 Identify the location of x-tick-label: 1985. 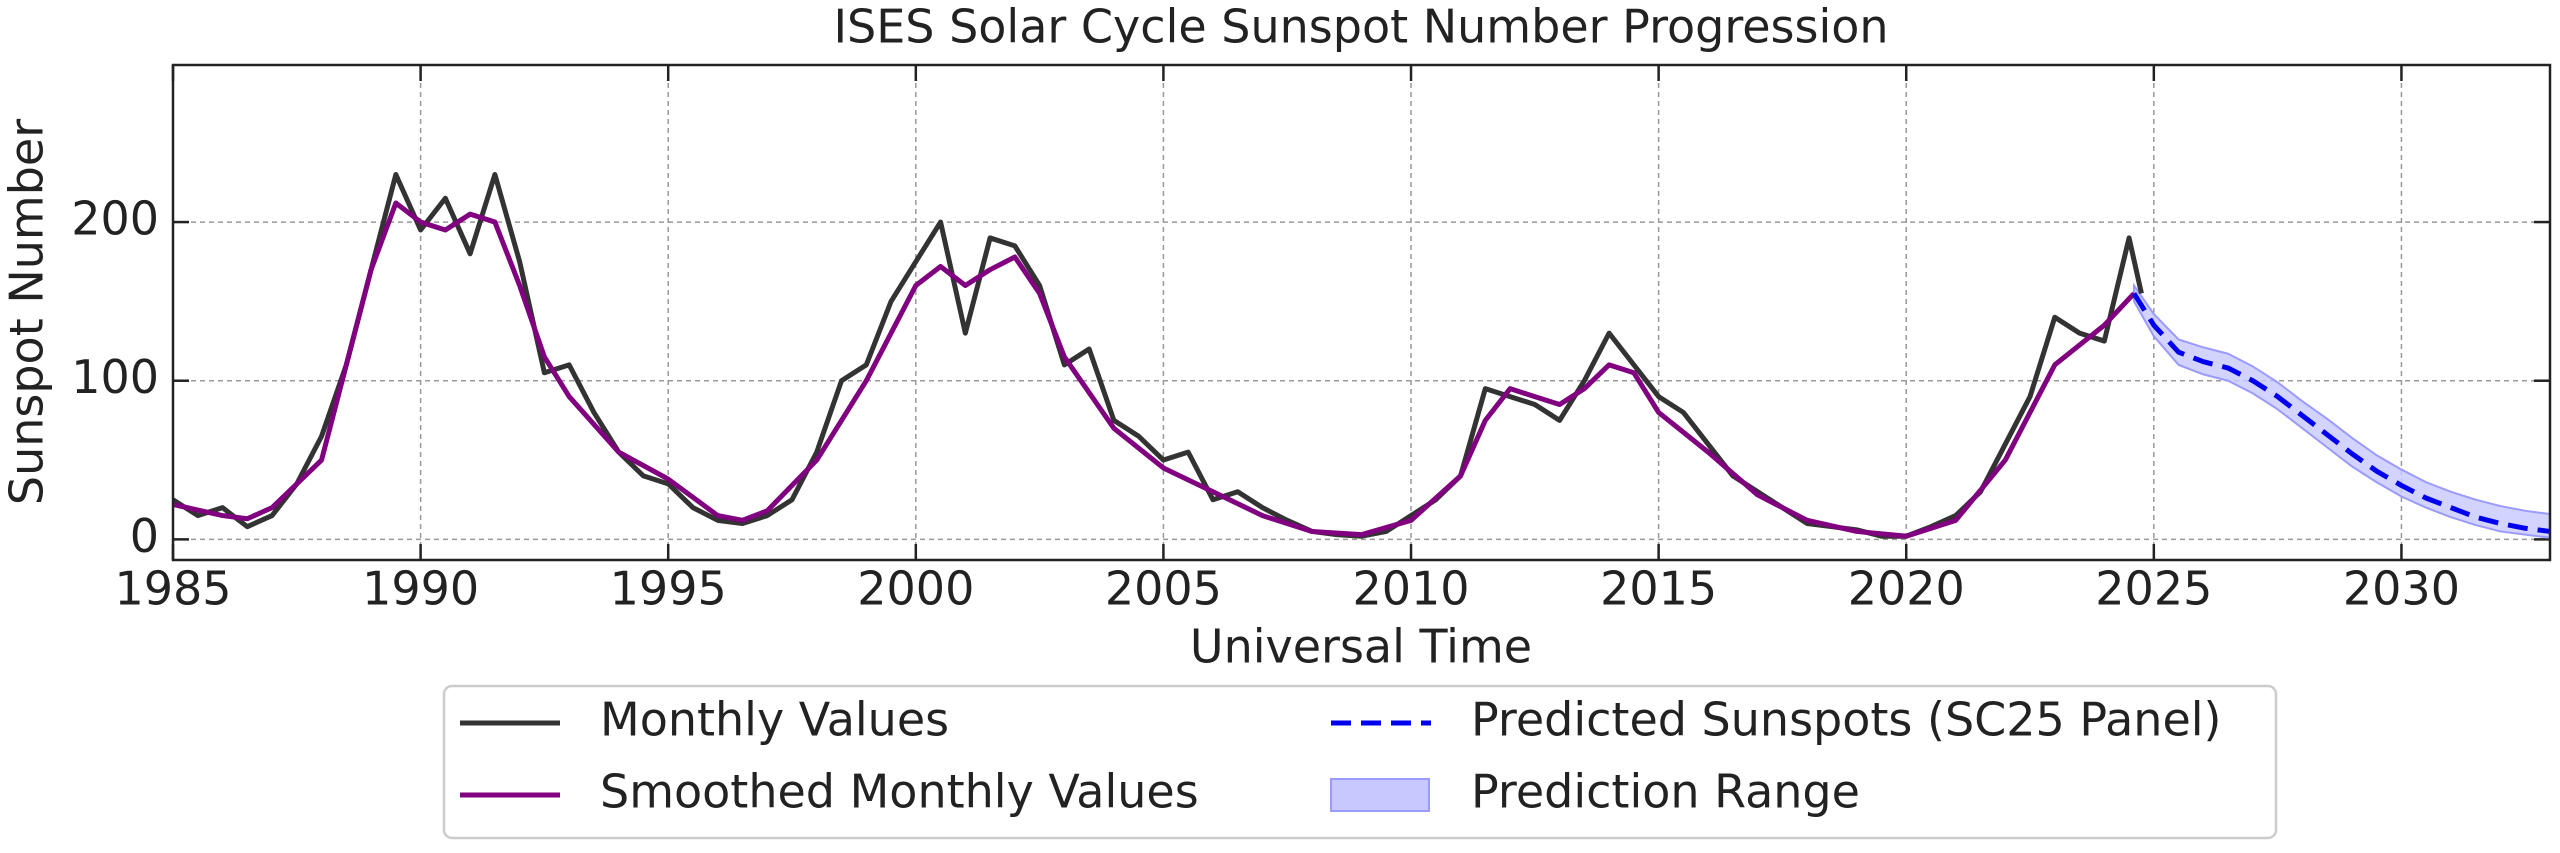
(172, 589).